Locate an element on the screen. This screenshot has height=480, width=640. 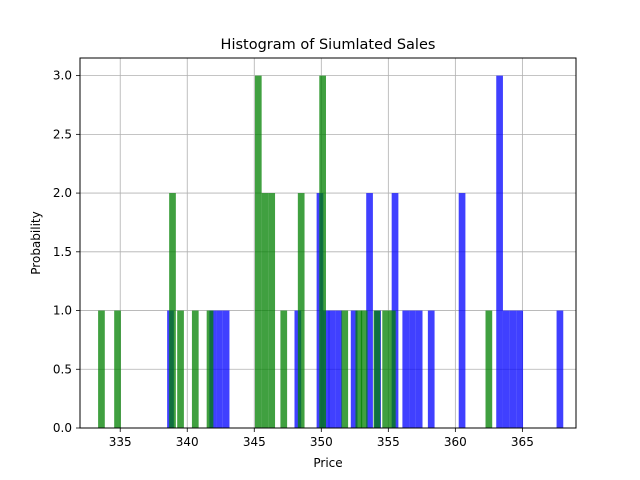
x-axis-ticks: 335 340 345 350 355 360 365 is located at coordinates (321, 438).